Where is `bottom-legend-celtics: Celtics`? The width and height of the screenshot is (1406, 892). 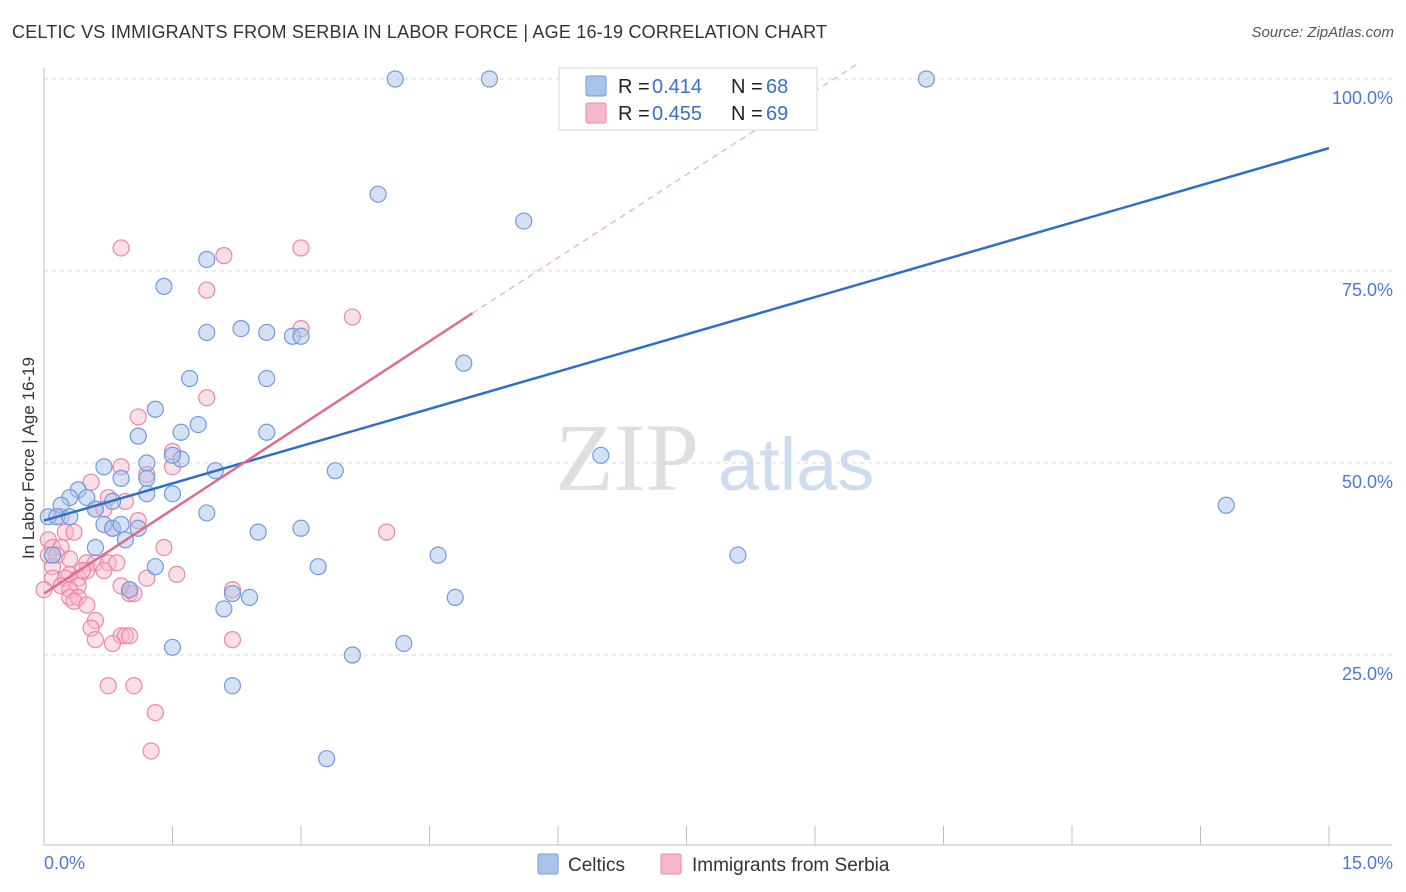 bottom-legend-celtics: Celtics is located at coordinates (596, 865).